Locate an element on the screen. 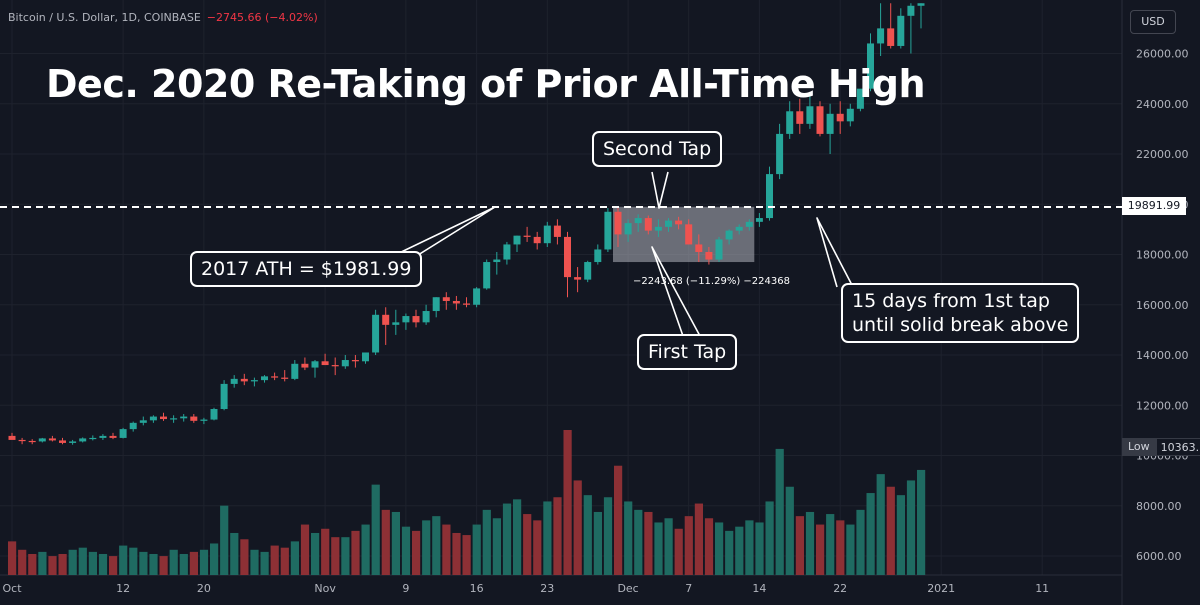 The width and height of the screenshot is (1200, 605). price-tick-label: 16000.00 is located at coordinates (1162, 305).